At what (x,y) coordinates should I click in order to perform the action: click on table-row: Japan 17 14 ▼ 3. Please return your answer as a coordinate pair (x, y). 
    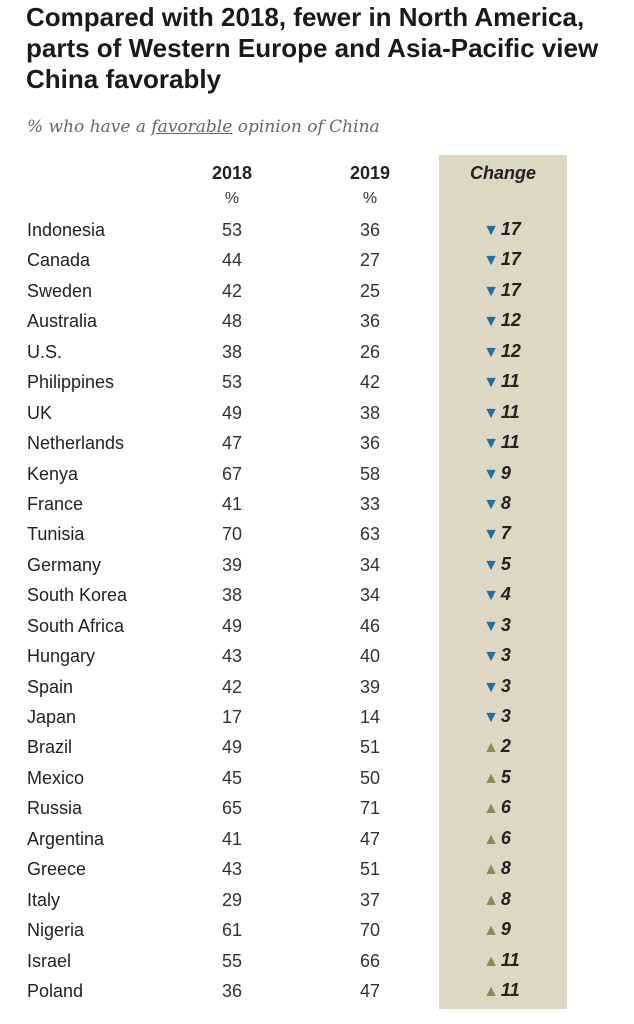
    Looking at the image, I should click on (317, 718).